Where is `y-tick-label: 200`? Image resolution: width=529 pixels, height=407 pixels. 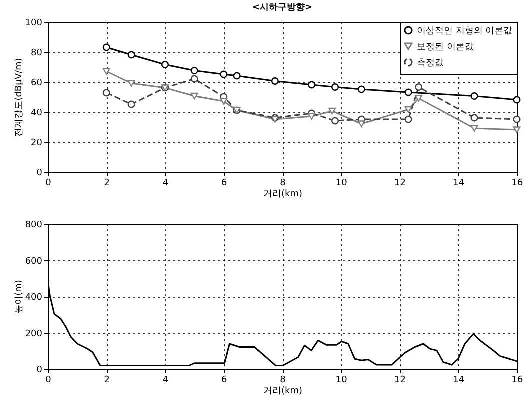 y-tick-label: 200 is located at coordinates (34, 334).